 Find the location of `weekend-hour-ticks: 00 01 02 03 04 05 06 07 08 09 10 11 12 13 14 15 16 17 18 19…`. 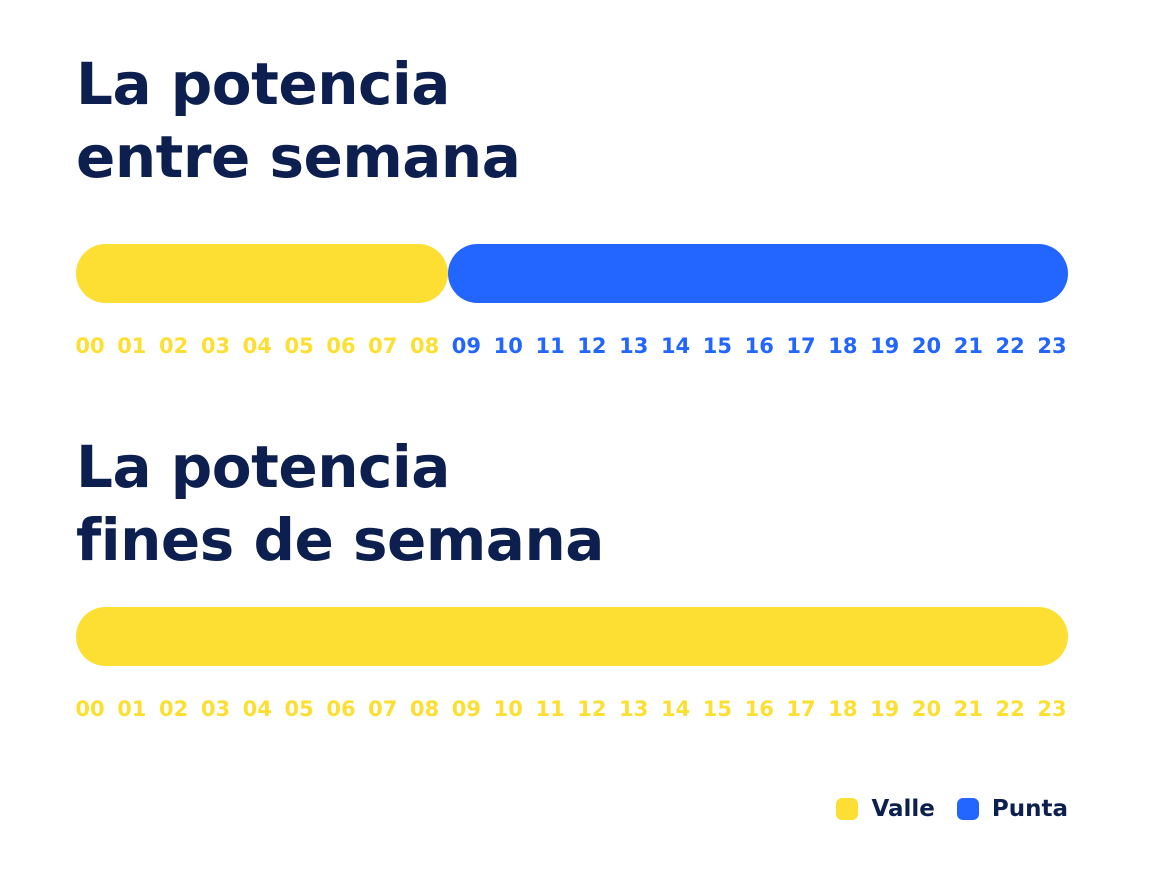

weekend-hour-ticks: 00 01 02 03 04 05 06 07 08 09 10 11 12 13 14 15 16 17 18 19… is located at coordinates (571, 709).